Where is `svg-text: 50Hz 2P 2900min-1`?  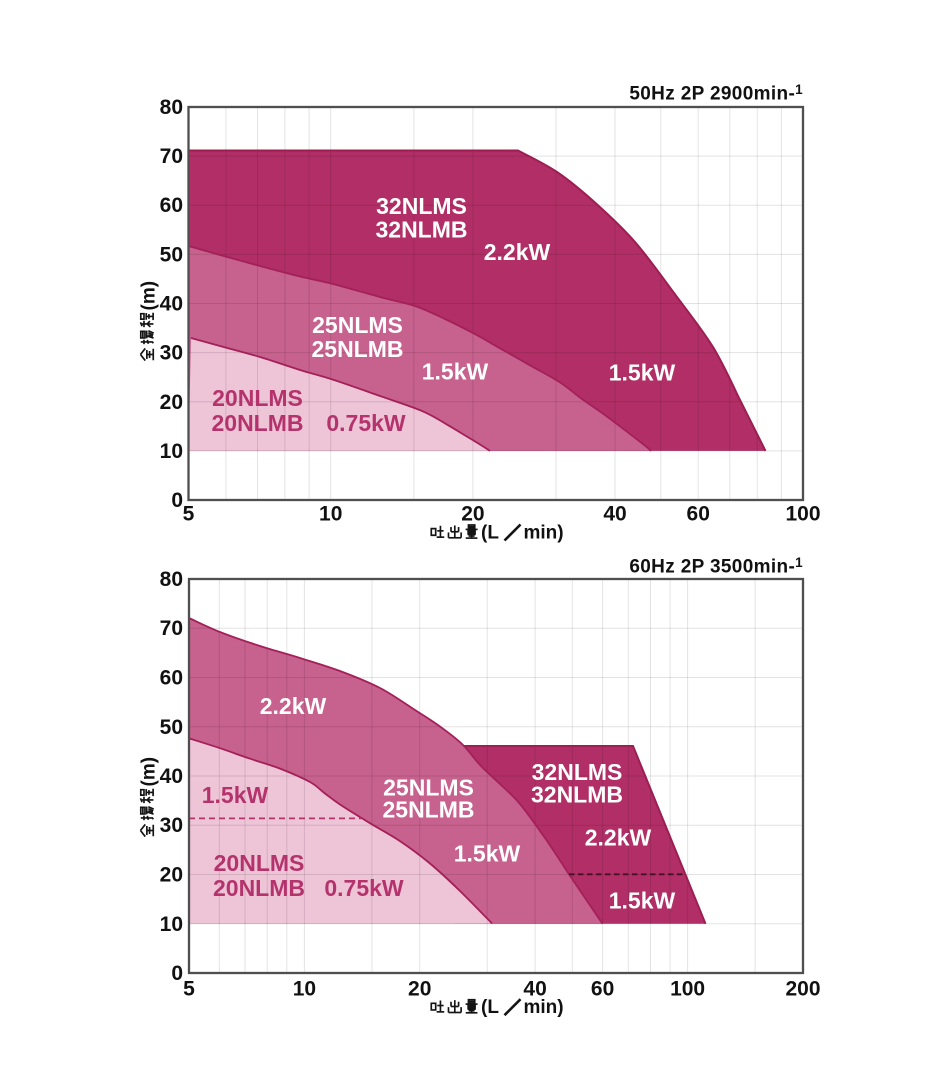 svg-text: 50Hz 2P 2900min-1 is located at coordinates (716, 93).